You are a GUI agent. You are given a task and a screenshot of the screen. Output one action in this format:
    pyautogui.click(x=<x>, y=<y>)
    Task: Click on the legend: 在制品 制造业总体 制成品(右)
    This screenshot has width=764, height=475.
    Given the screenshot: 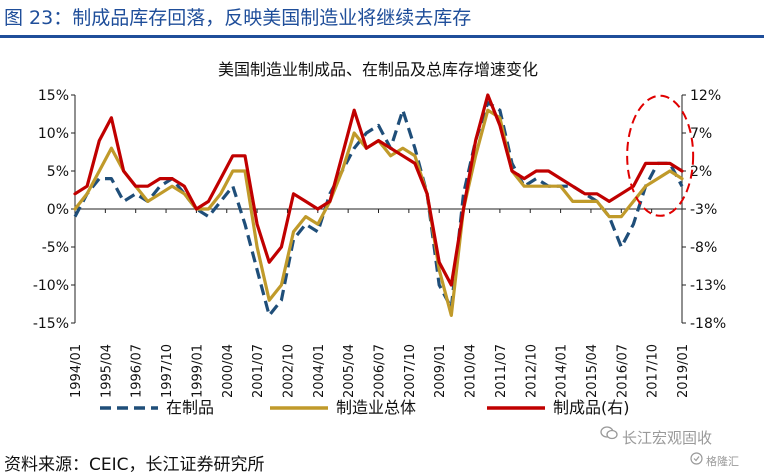 What is the action you would take?
    pyautogui.click(x=365, y=407)
    